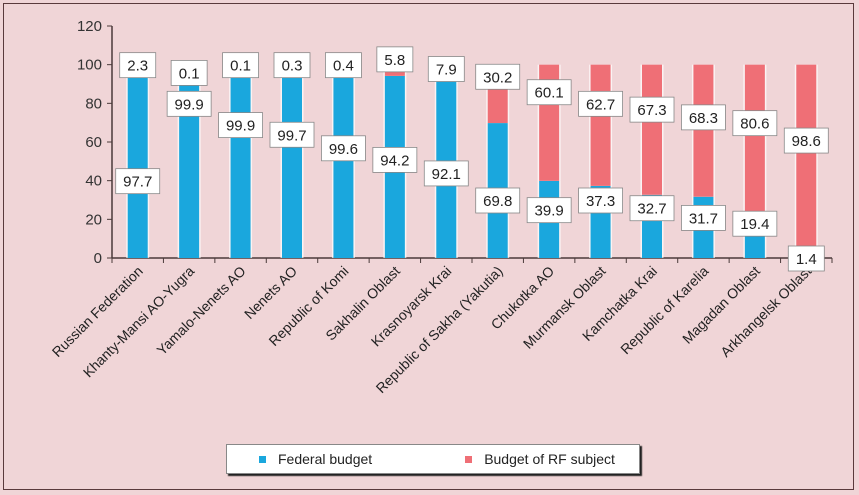 The image size is (859, 495). I want to click on data-label: 7.9, so click(446, 70).